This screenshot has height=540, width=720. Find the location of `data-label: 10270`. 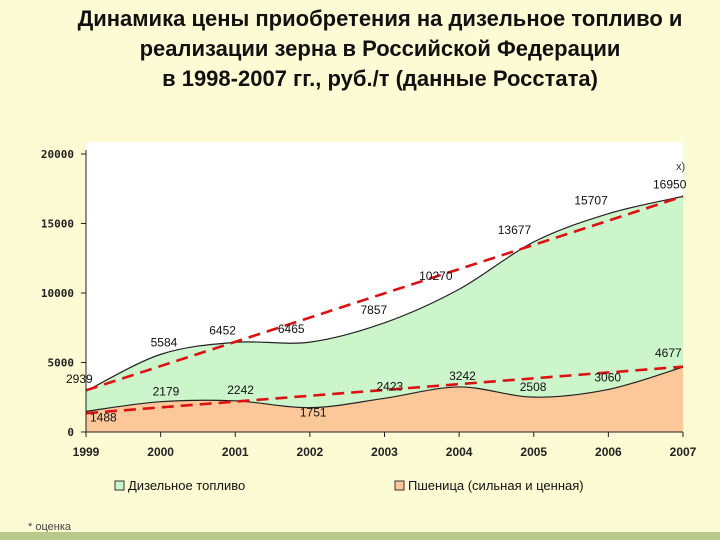

data-label: 10270 is located at coordinates (436, 276).